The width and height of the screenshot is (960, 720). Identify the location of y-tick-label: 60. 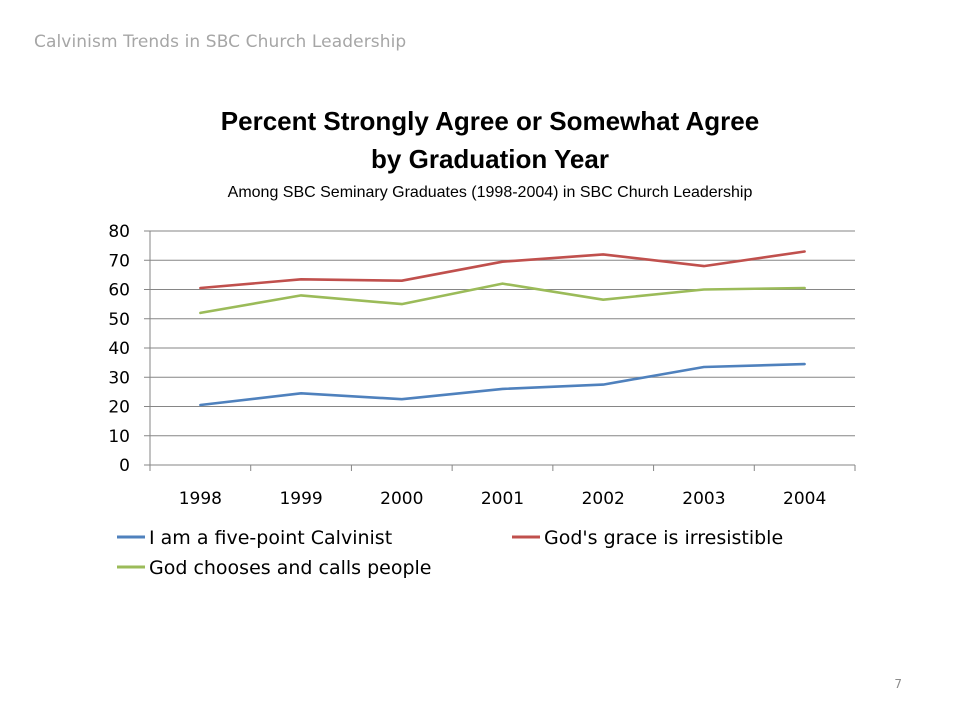
(119, 291).